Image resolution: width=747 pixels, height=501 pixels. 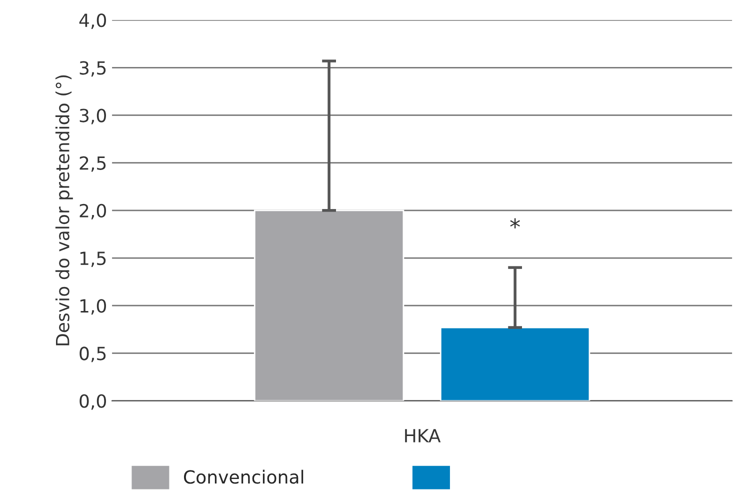 I want to click on y-tick-label: 4,0, so click(x=92, y=21).